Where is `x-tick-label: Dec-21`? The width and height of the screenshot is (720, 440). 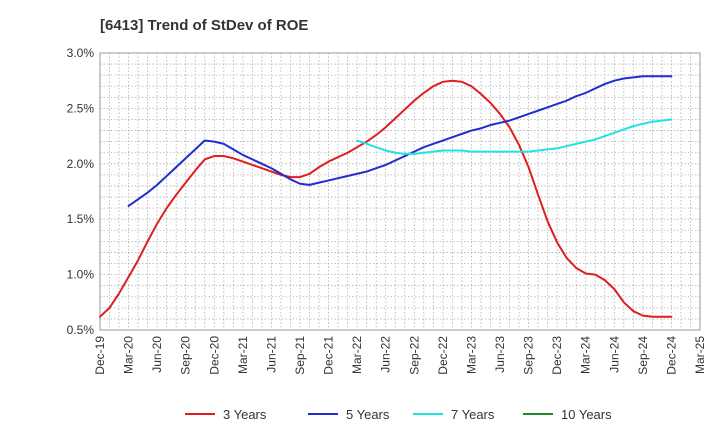
x-tick-label: Dec-21 is located at coordinates (329, 355).